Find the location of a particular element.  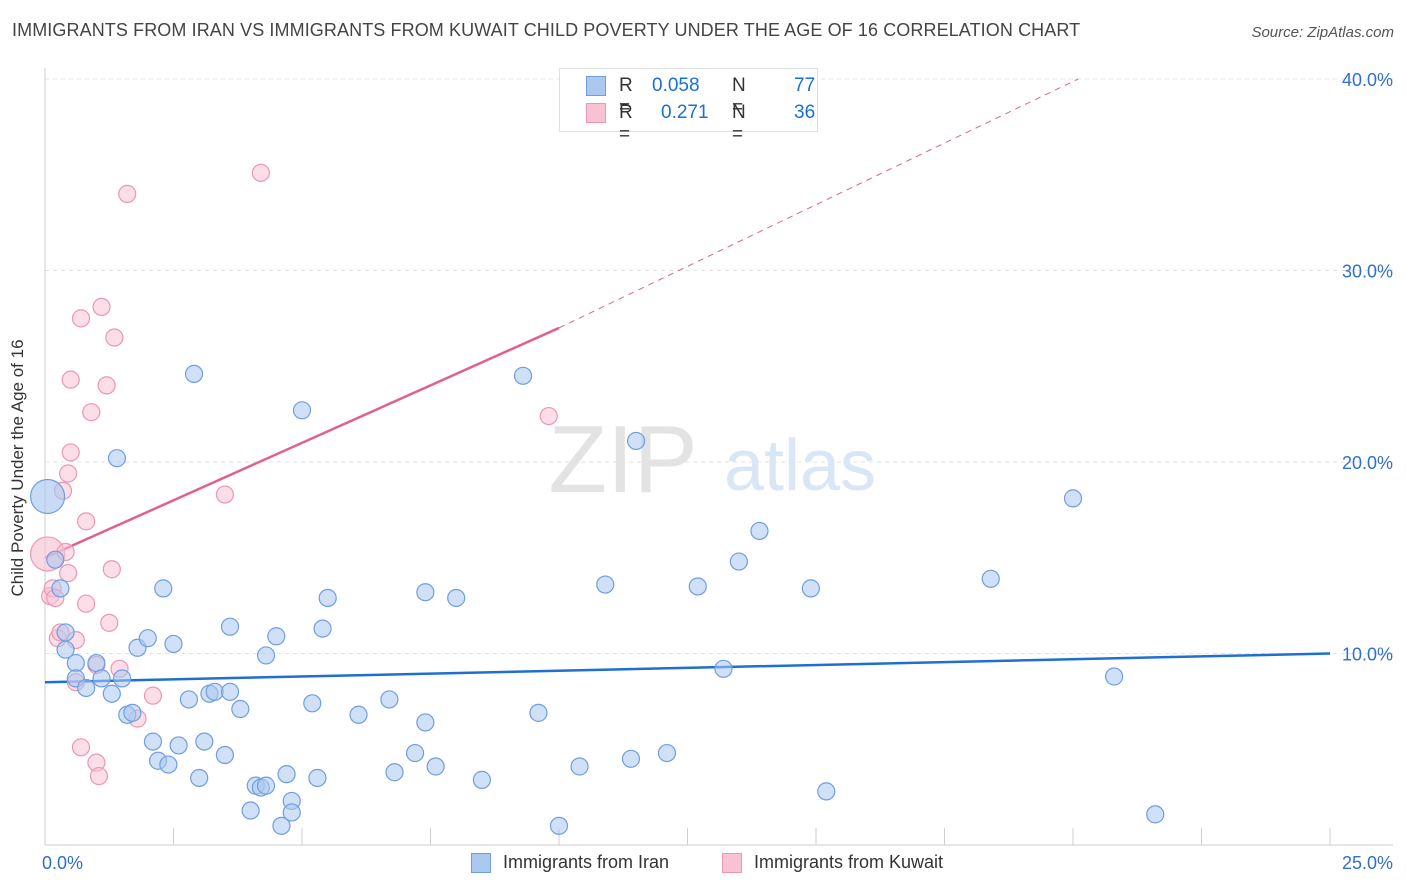

source-credit: Source: ZipAtlas.com is located at coordinates (1322, 32).